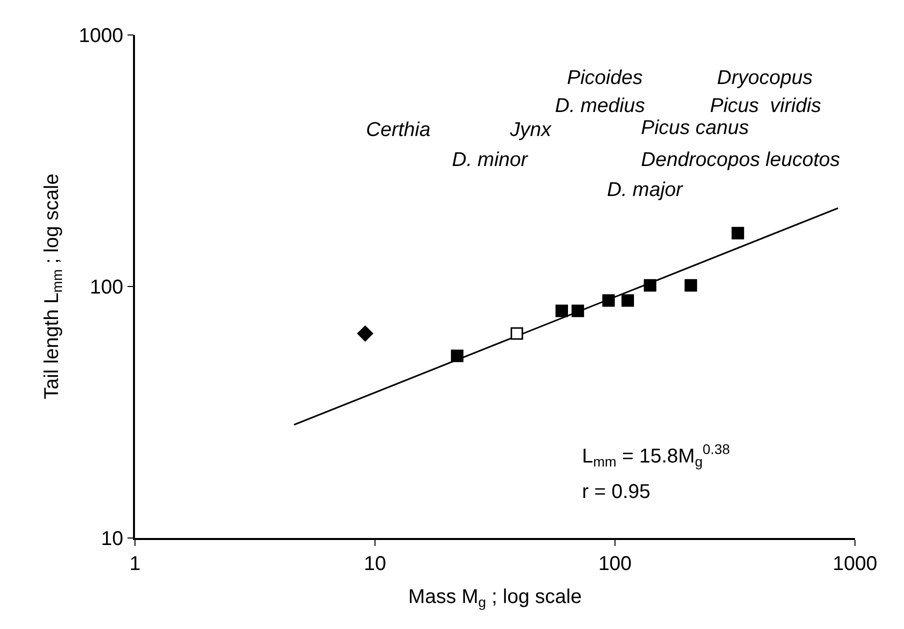 The width and height of the screenshot is (904, 629). I want to click on y-tick-label: 1000, so click(101, 36).